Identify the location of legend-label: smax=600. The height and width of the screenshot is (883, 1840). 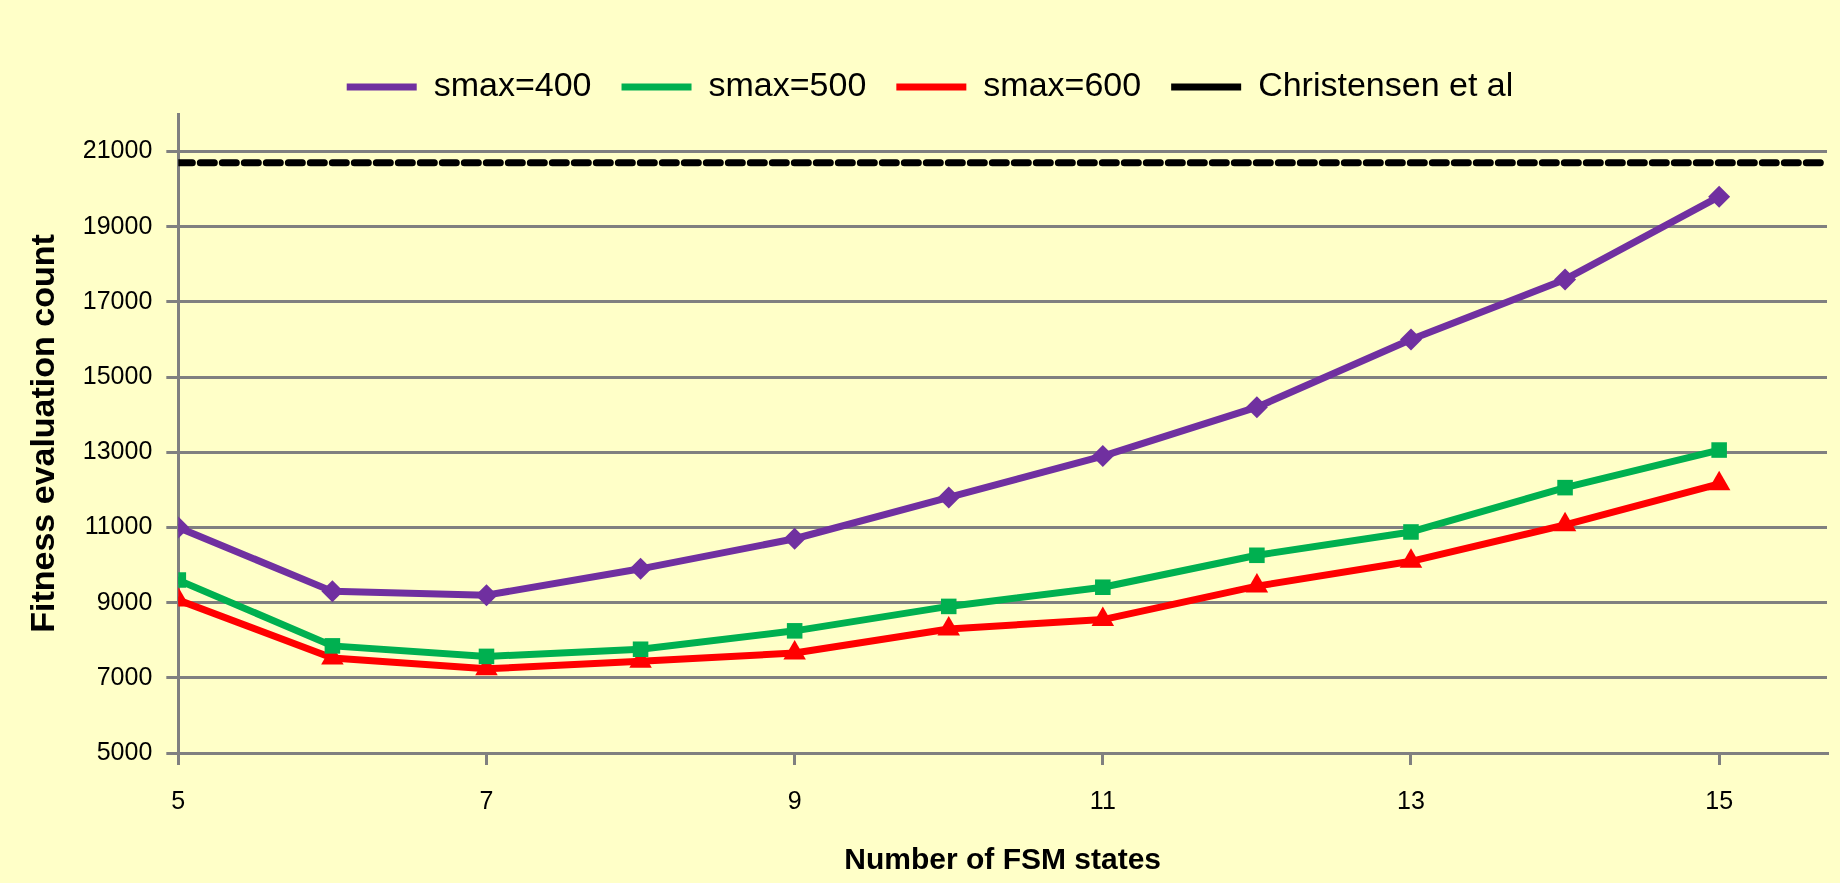
(1062, 84).